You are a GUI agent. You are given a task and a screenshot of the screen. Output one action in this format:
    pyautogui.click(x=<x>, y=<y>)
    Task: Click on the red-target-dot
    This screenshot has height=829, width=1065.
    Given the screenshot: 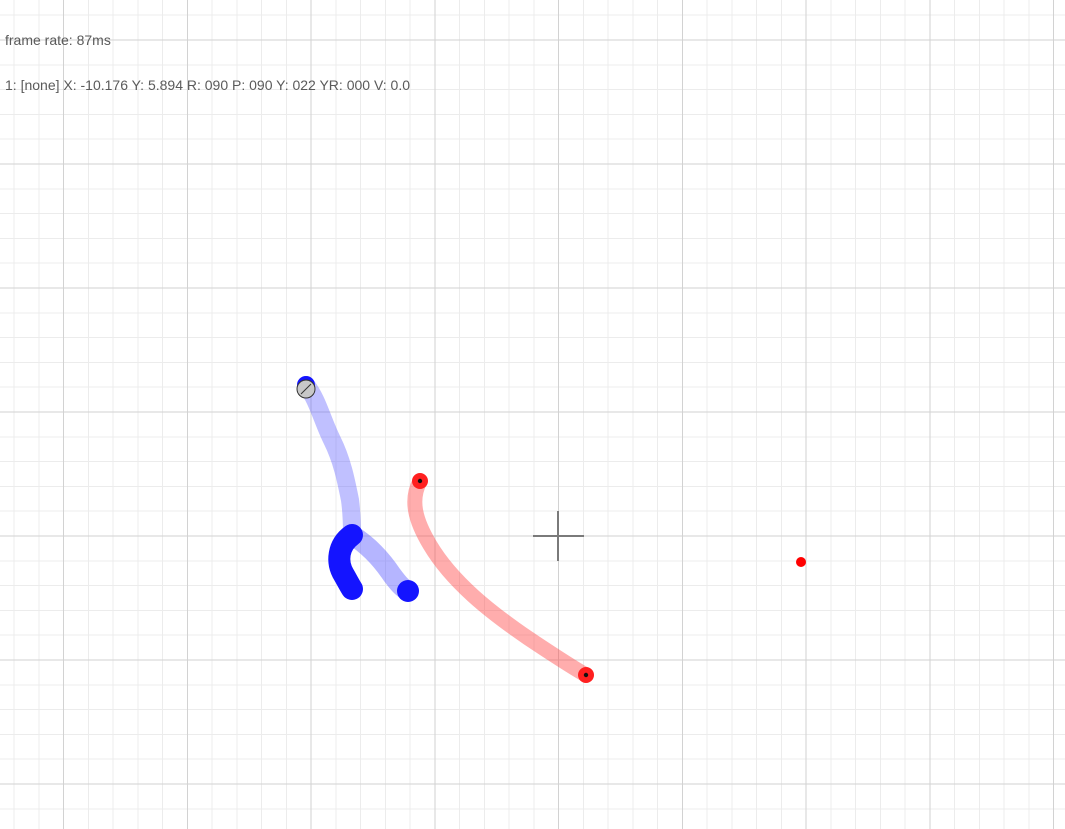 What is the action you would take?
    pyautogui.click(x=801, y=562)
    